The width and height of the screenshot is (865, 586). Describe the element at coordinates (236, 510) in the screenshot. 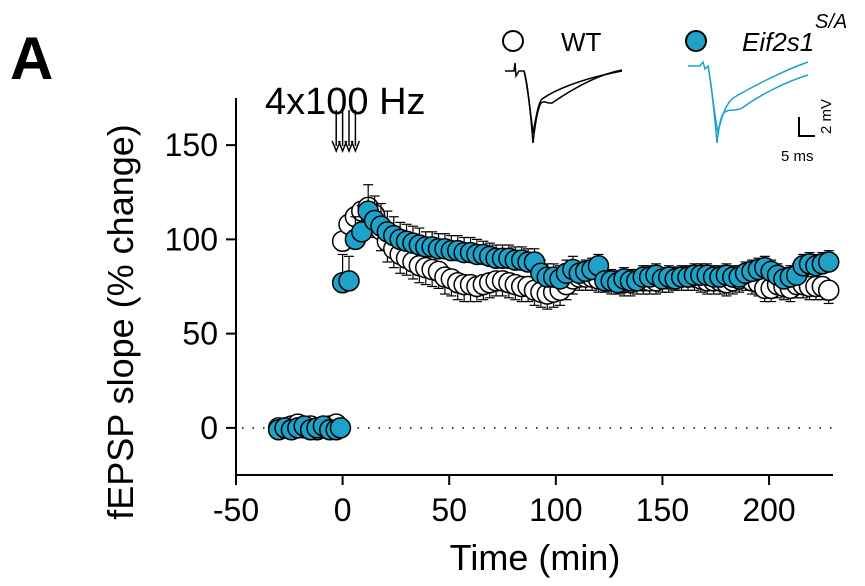

I see `x-tick-label: -50` at that location.